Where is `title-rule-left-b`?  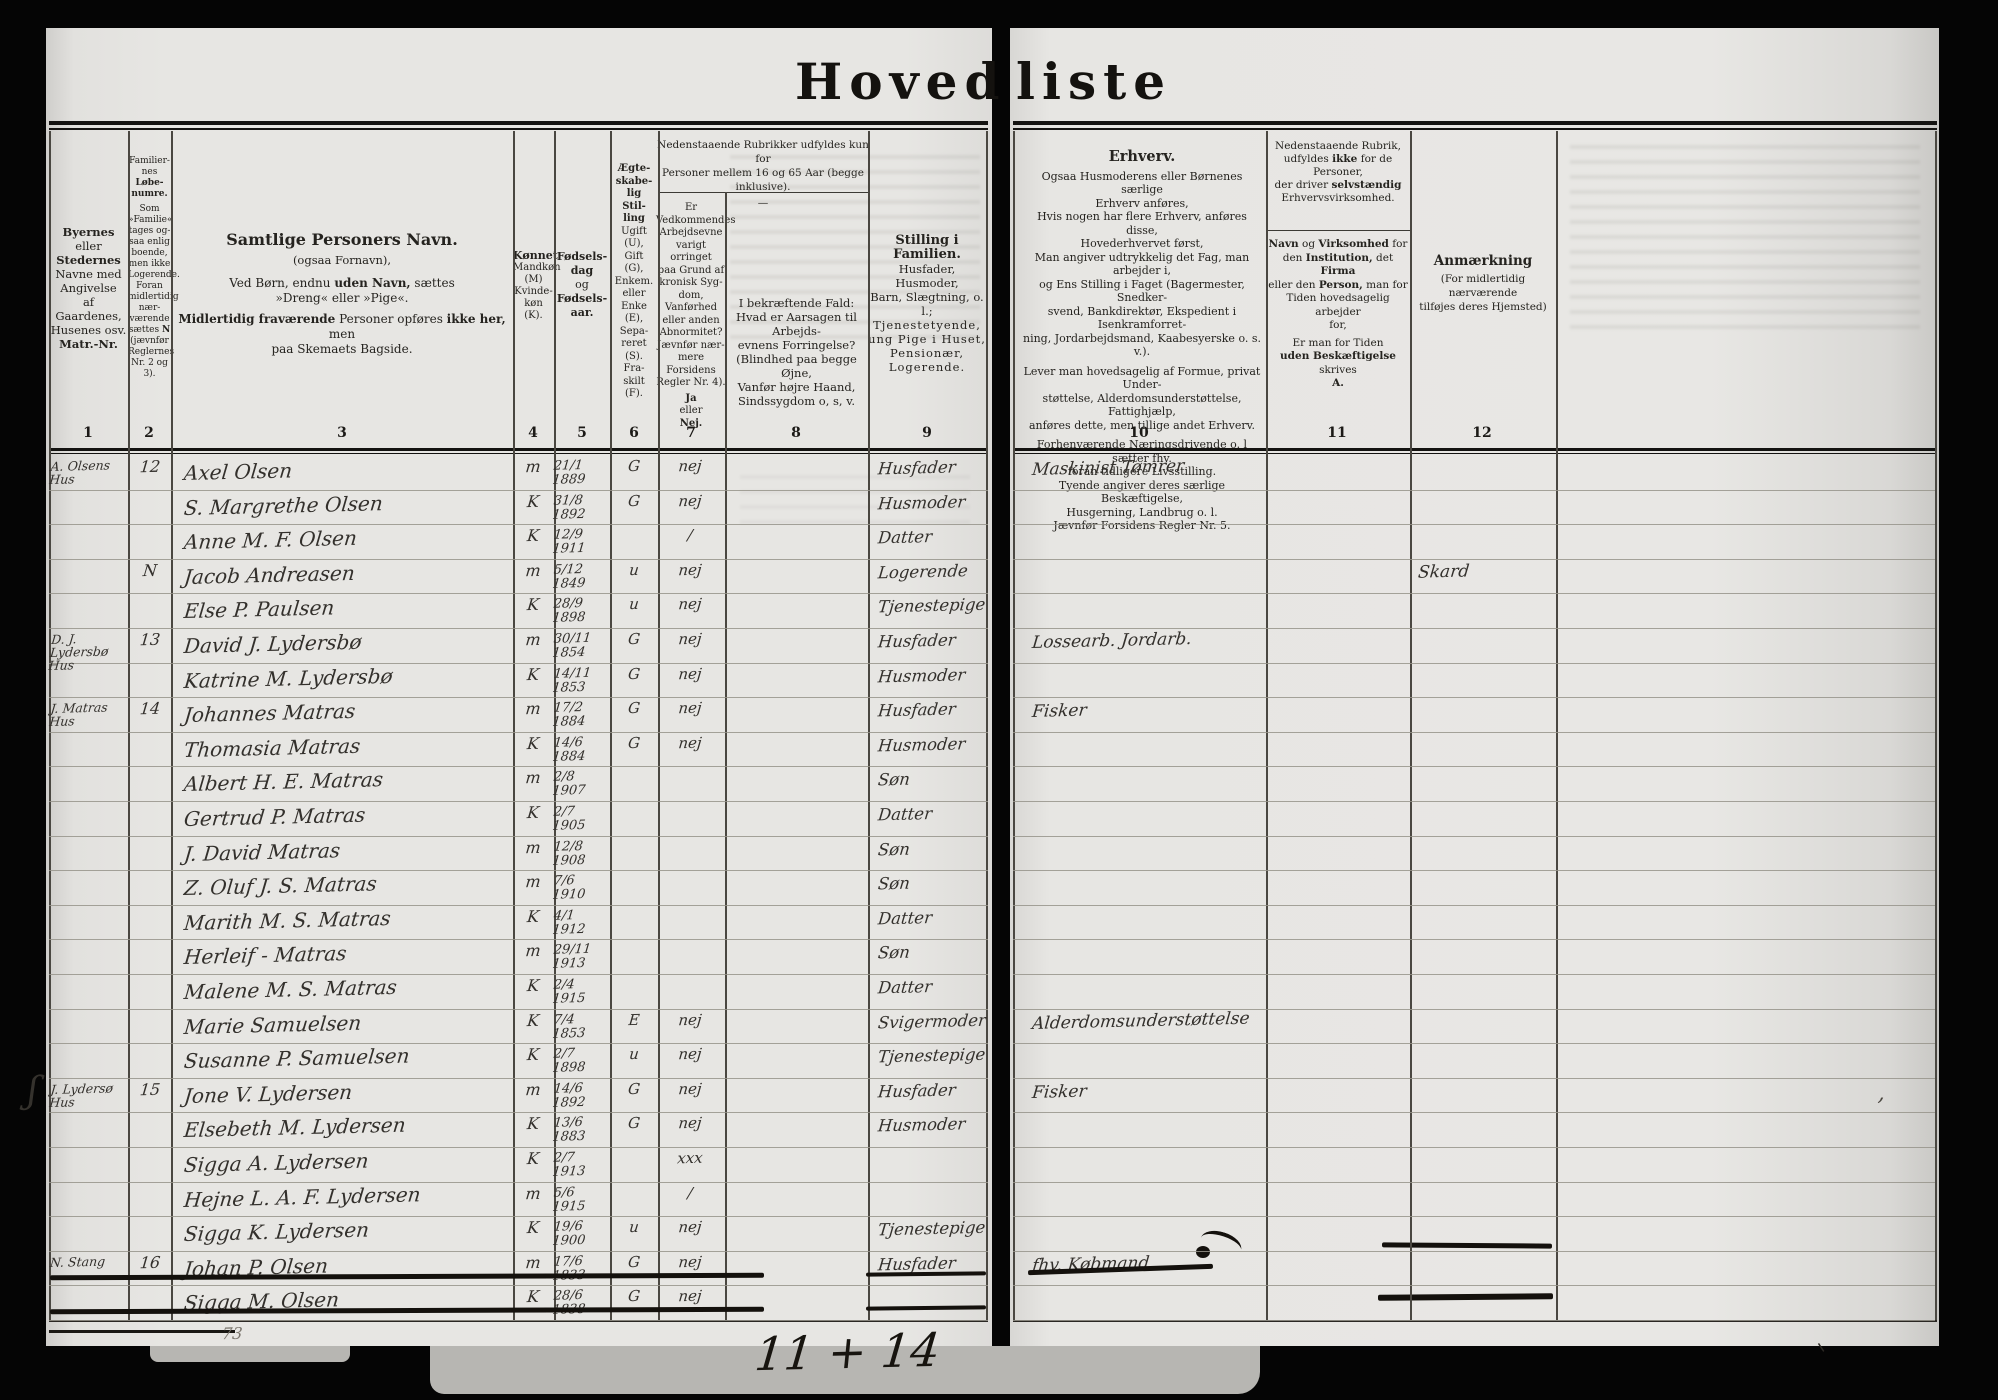
title-rule-left-b is located at coordinates (518, 129).